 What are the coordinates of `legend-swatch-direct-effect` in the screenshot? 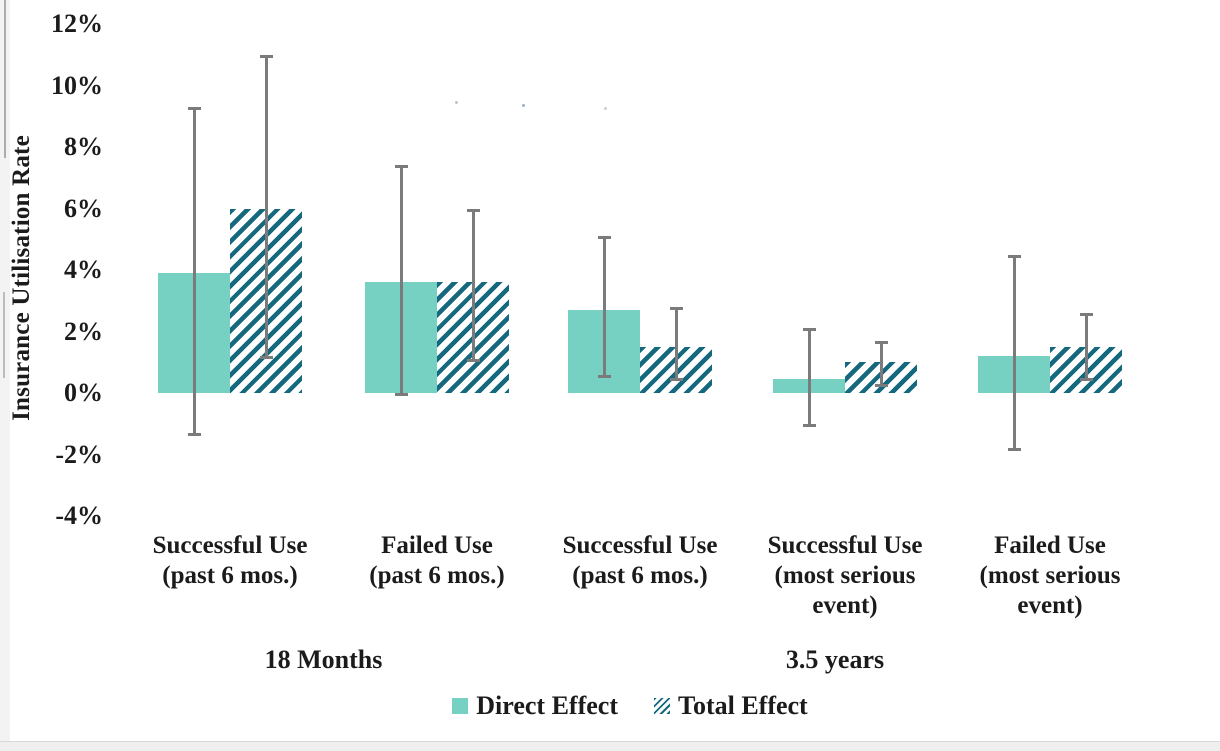 It's located at (460, 706).